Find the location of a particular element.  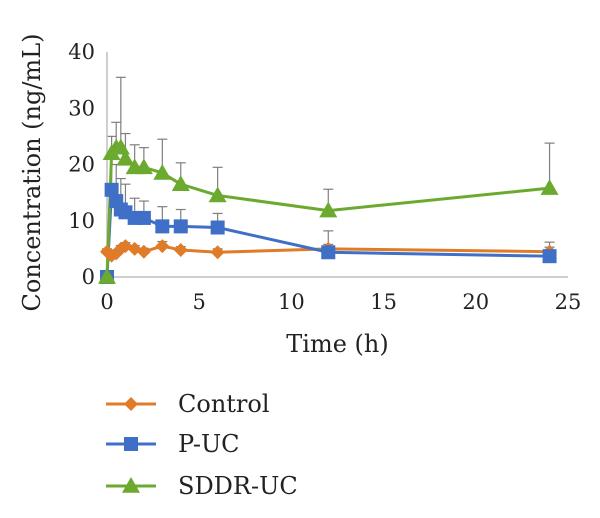

legend-item-control: Control is located at coordinates (188, 404).